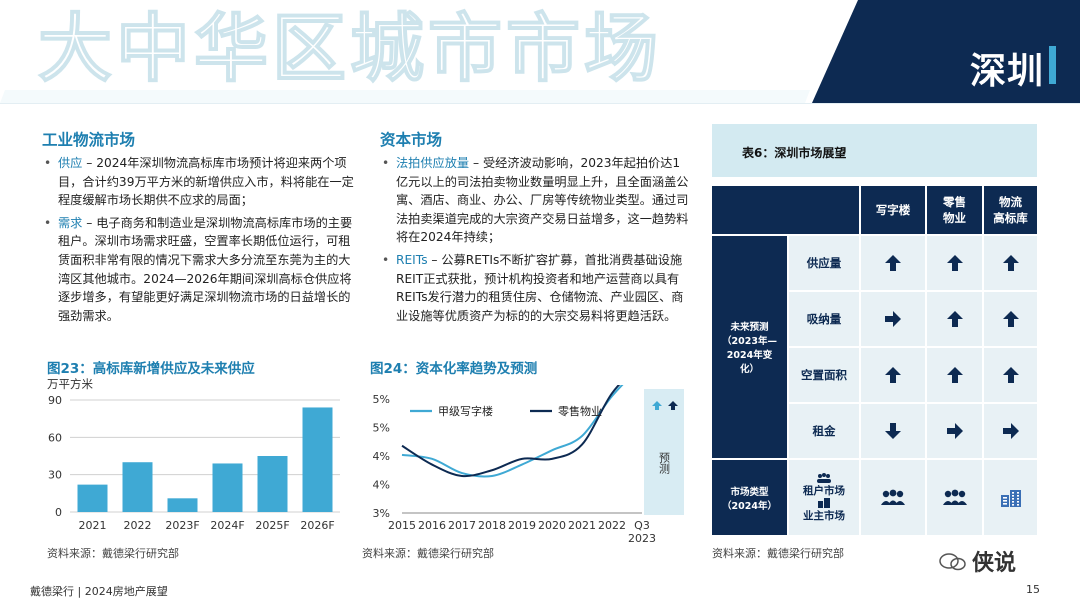 This screenshot has width=1080, height=608. What do you see at coordinates (113, 553) in the screenshot?
I see `fig23-source: 资料来源：戴德梁行研究部` at bounding box center [113, 553].